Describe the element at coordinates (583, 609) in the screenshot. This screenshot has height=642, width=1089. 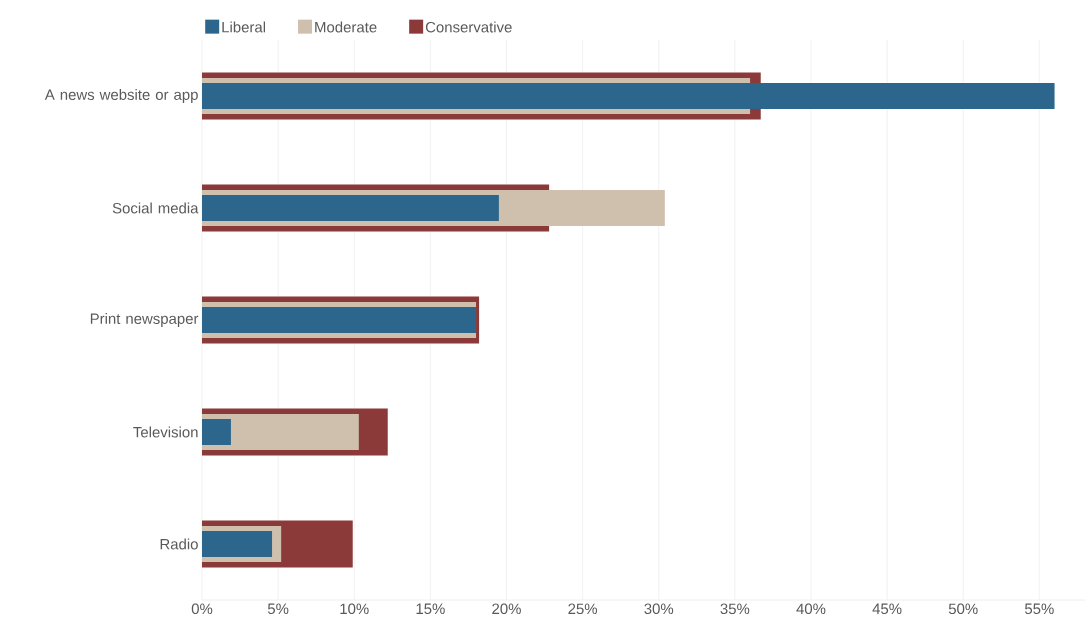
I see `x-tick-label: 25%` at that location.